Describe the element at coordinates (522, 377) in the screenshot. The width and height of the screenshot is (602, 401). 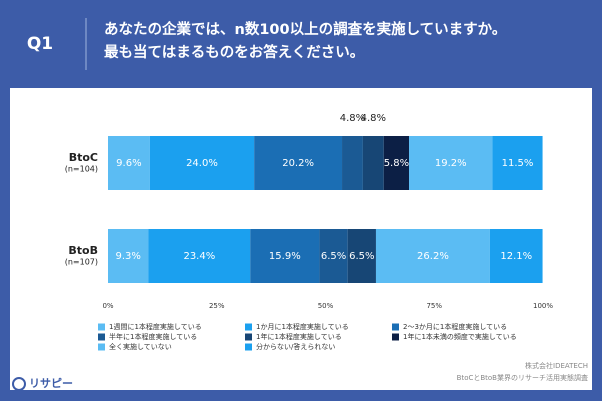
I see `source: BtoCとBtoB業界のリサーチ活用実態調査` at that location.